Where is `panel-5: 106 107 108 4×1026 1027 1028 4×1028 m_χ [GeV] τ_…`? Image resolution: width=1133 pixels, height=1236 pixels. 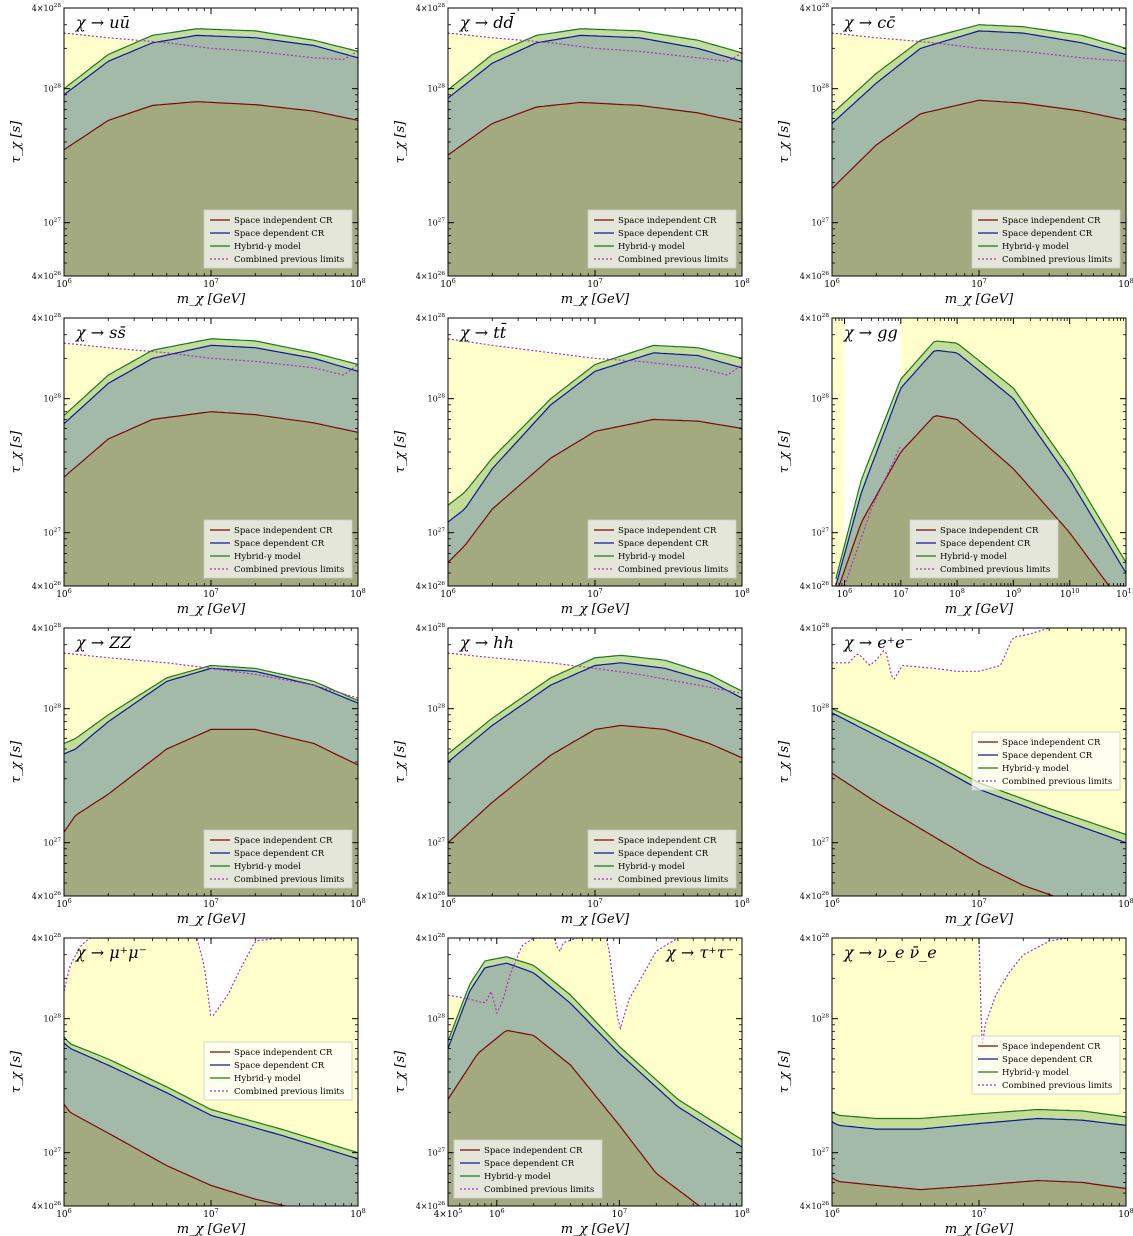 panel-5: 106 107 108 4×1026 1027 1028 4×1028 m_χ [GeV] τ_… is located at coordinates (571, 465).